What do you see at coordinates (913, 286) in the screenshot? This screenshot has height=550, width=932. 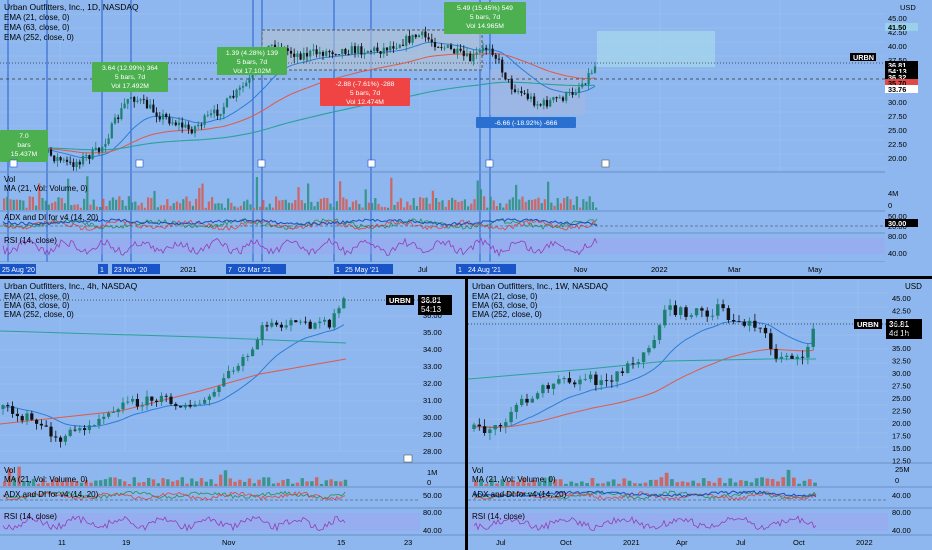 I see `currency-label: USD` at bounding box center [913, 286].